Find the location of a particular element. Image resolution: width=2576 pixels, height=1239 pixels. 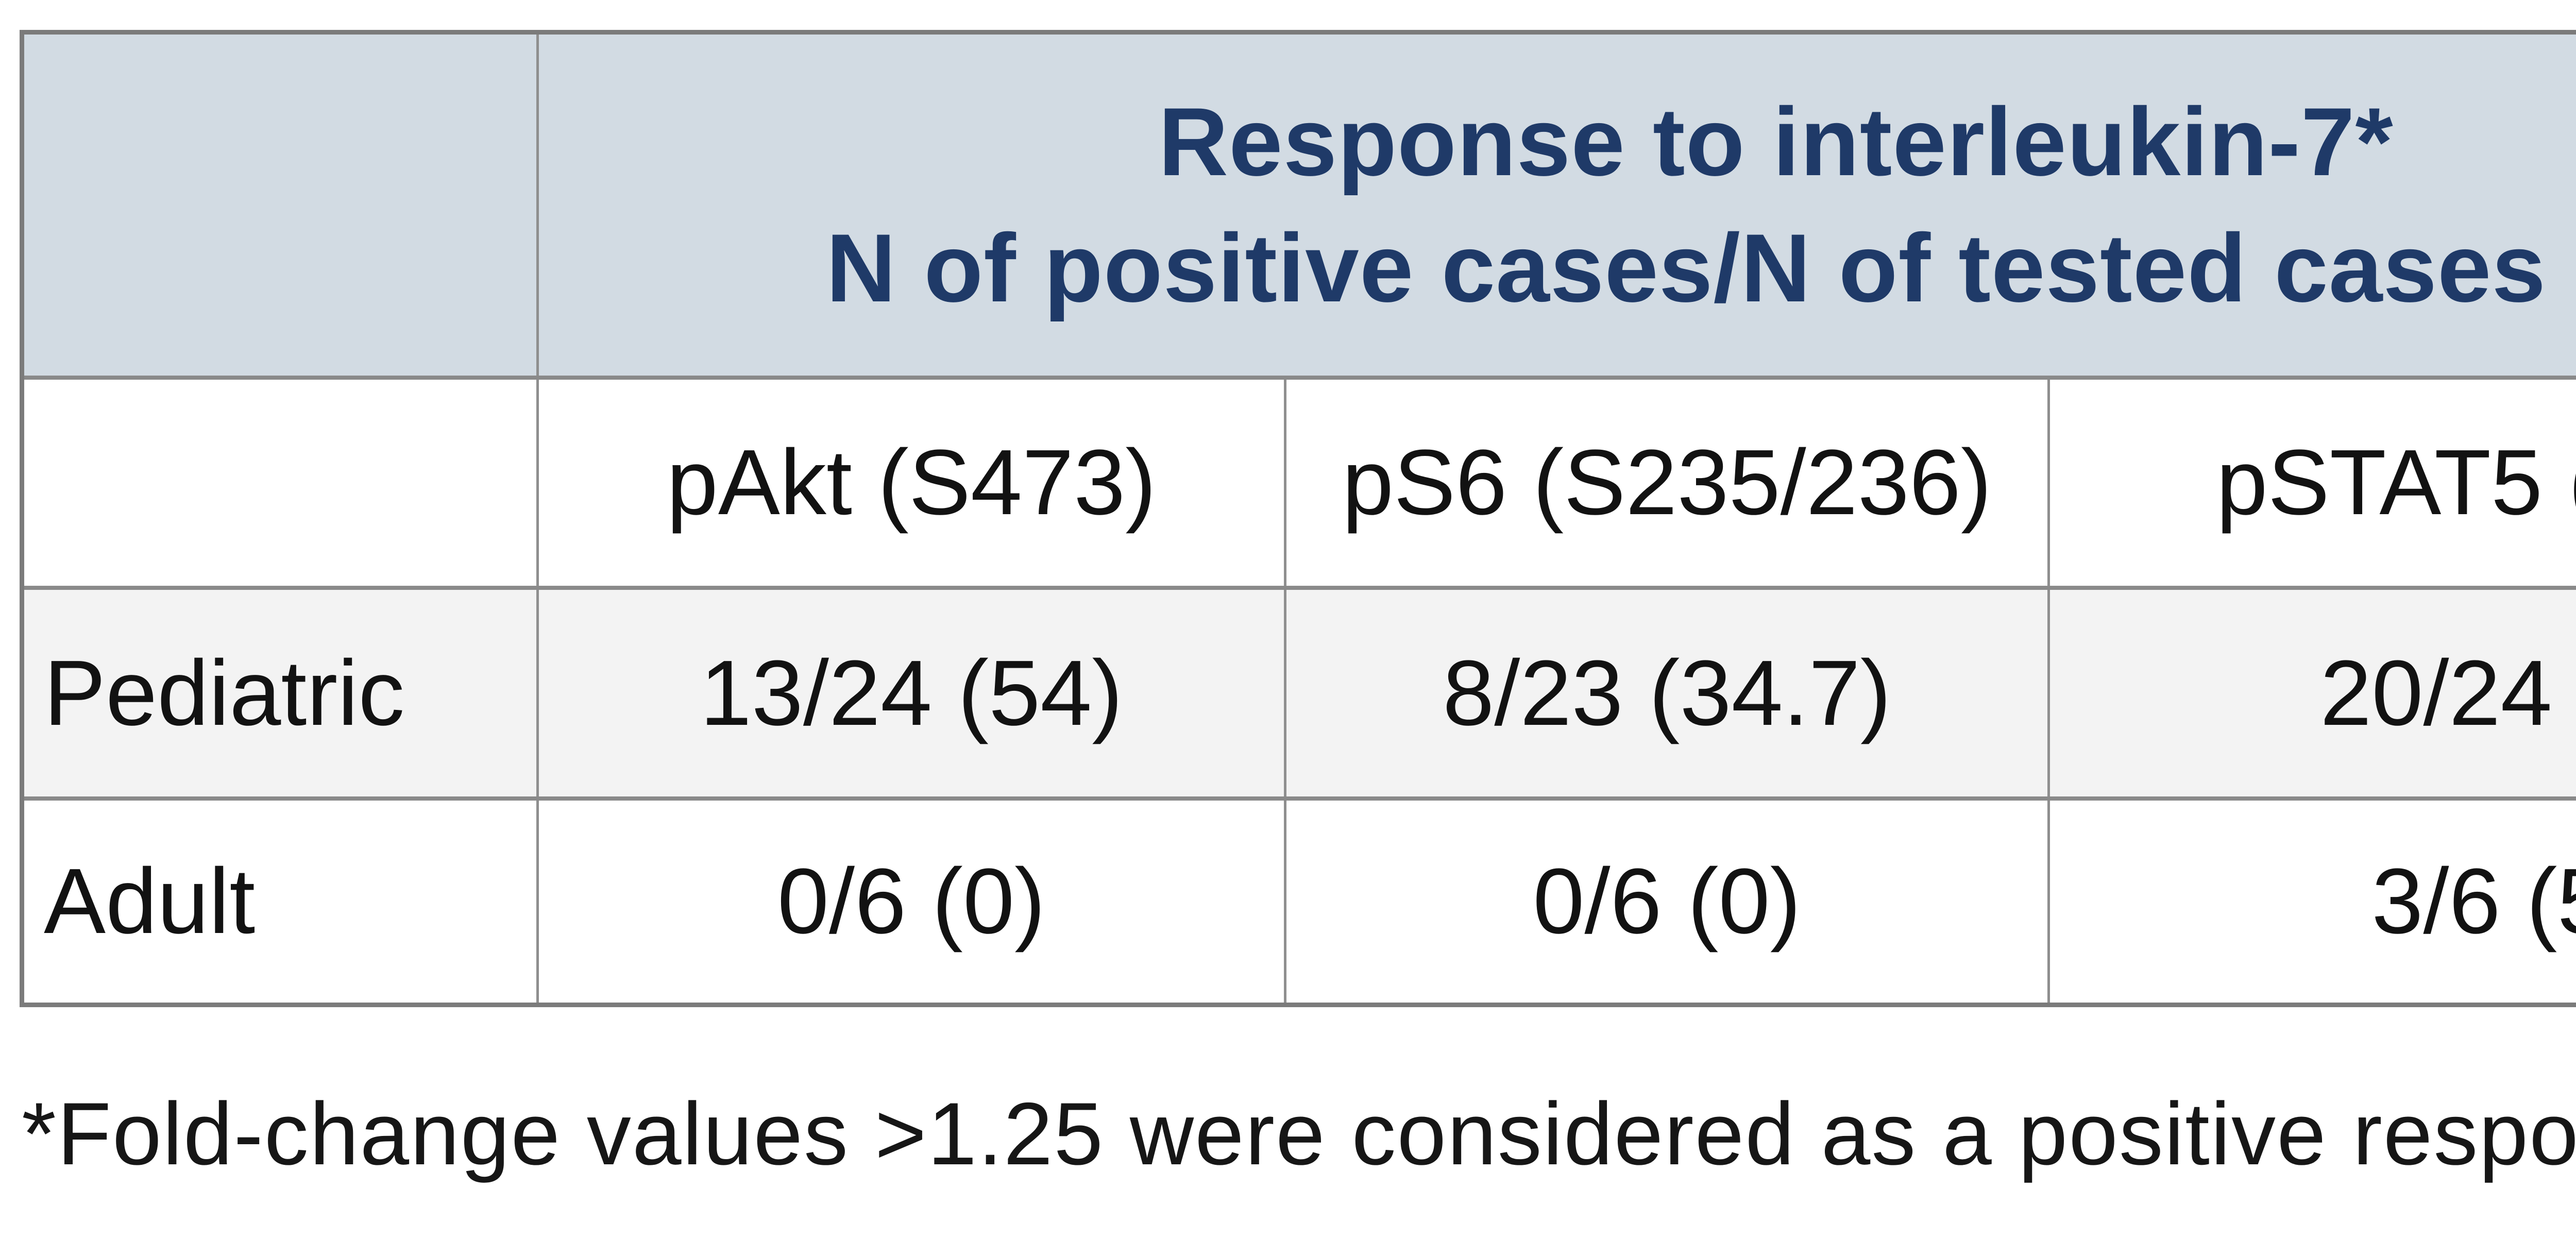

row-label-adult: Adult is located at coordinates (280, 901).